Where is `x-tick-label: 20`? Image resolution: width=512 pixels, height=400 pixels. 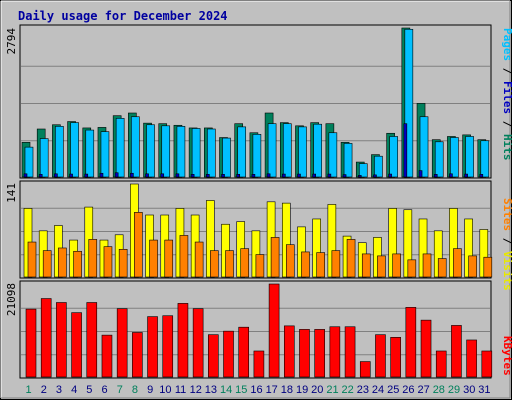
x-tick-label: 20 is located at coordinates (317, 390).